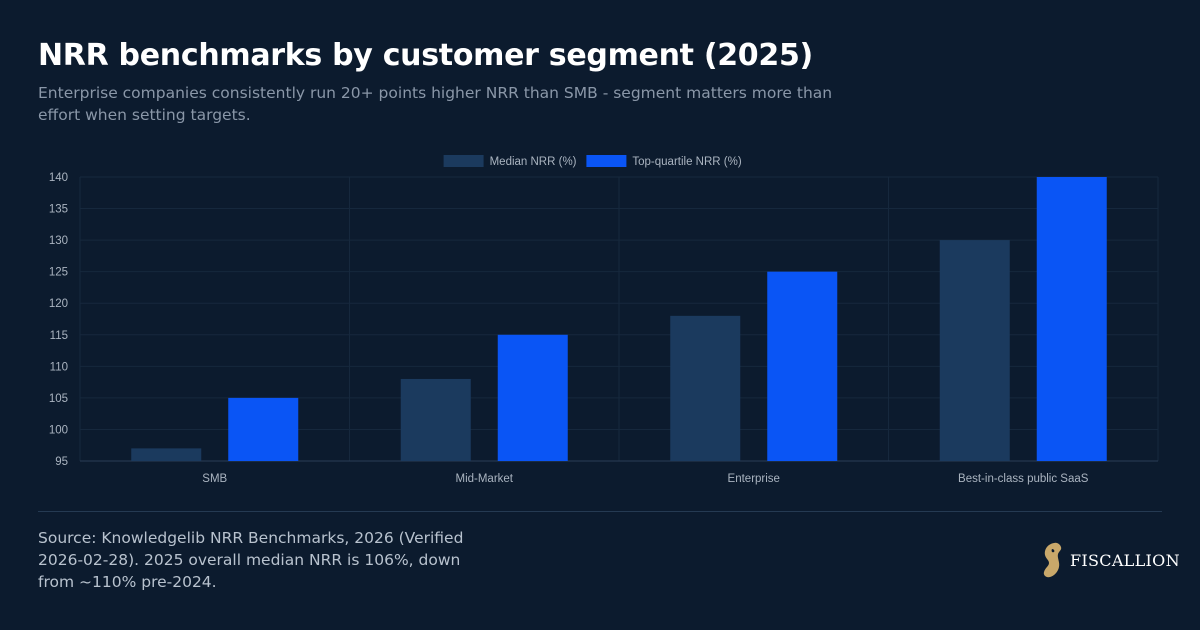  What do you see at coordinates (1125, 560) in the screenshot?
I see `brand-name: FISCALLION` at bounding box center [1125, 560].